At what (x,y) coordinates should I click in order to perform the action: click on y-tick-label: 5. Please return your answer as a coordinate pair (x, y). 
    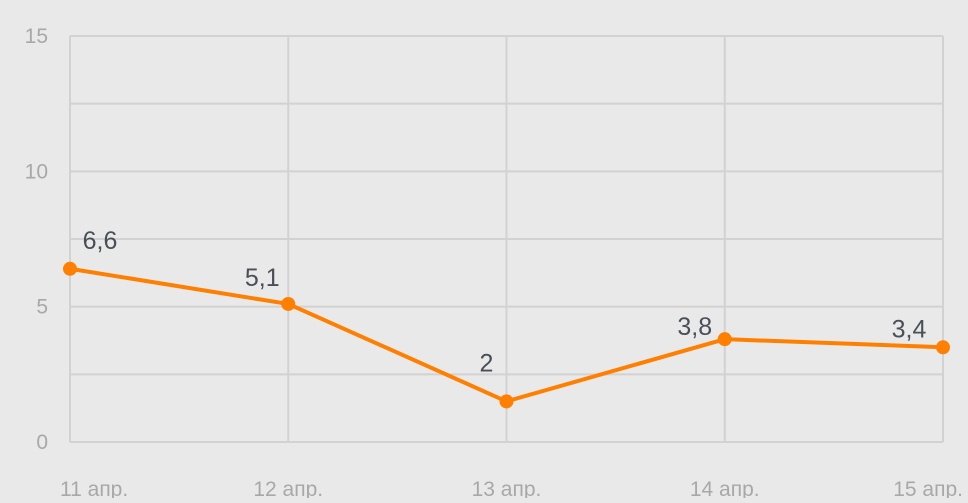
    Looking at the image, I should click on (42, 307).